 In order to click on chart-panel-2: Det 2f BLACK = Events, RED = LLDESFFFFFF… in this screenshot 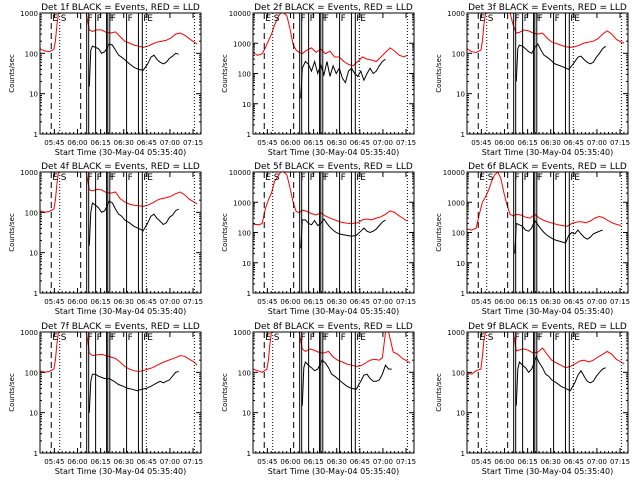, I will do `click(318, 80)`.